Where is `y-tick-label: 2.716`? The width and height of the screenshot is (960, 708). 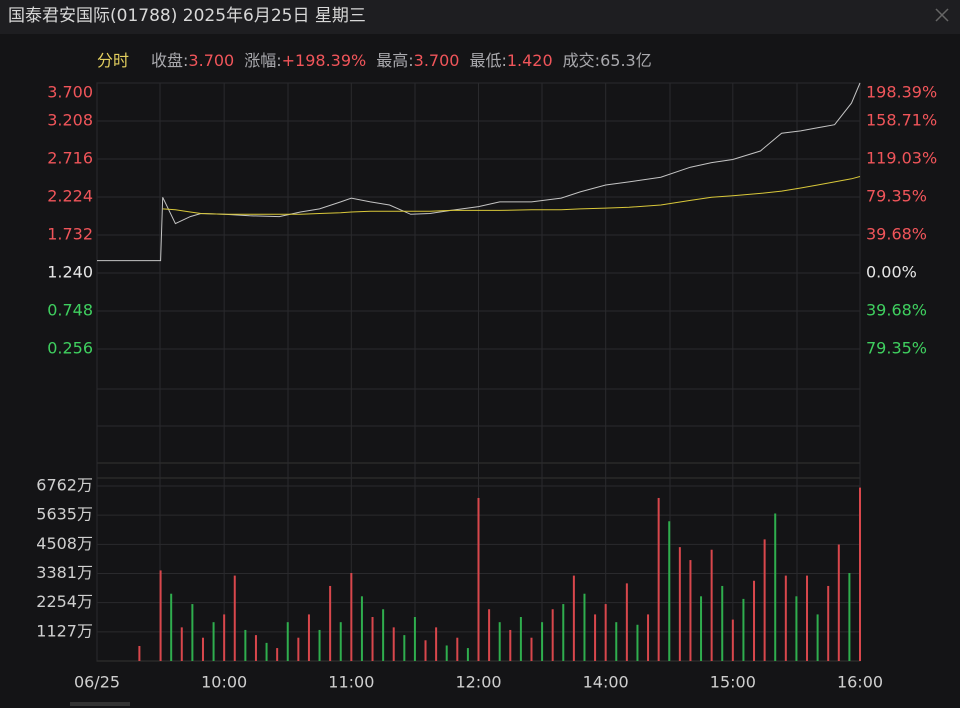 y-tick-label: 2.716 is located at coordinates (70, 158).